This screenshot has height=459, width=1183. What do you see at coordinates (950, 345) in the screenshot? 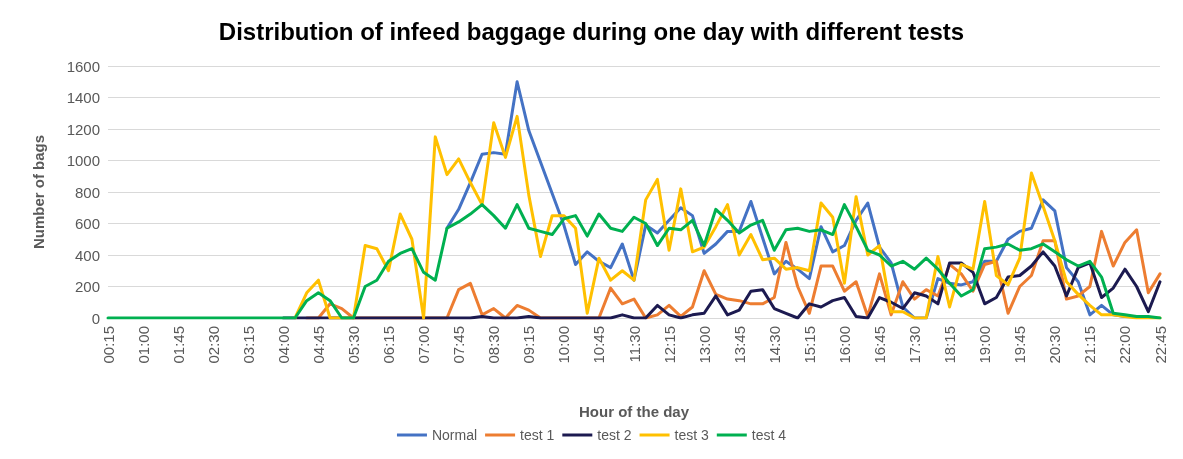
I see `x-tick-label: 18:15` at bounding box center [950, 345].